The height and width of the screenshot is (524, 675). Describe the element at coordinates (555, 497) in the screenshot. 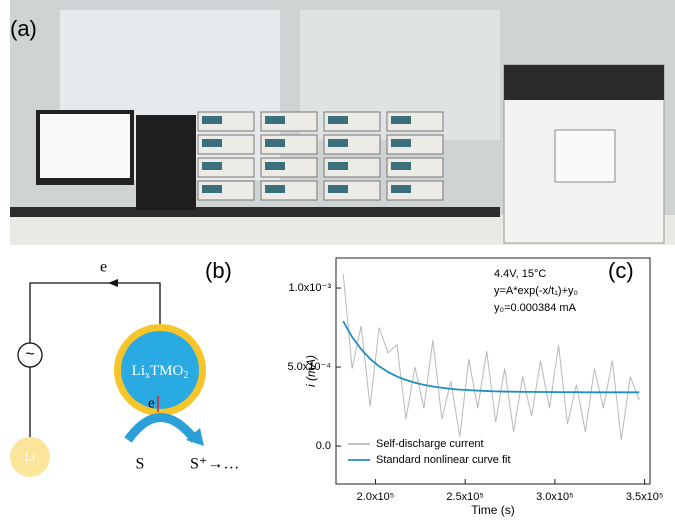

I see `x-tick-label: 3.0x10⁵` at that location.